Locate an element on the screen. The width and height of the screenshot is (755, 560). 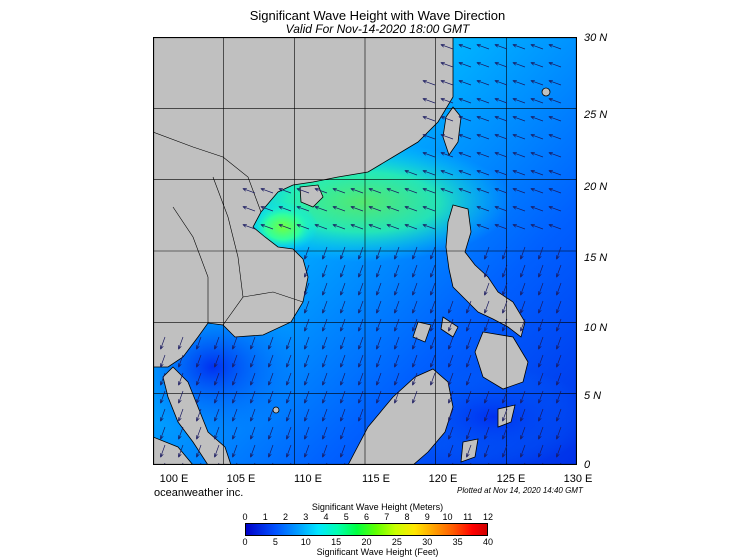
lat-label: 15 N is located at coordinates (596, 258).